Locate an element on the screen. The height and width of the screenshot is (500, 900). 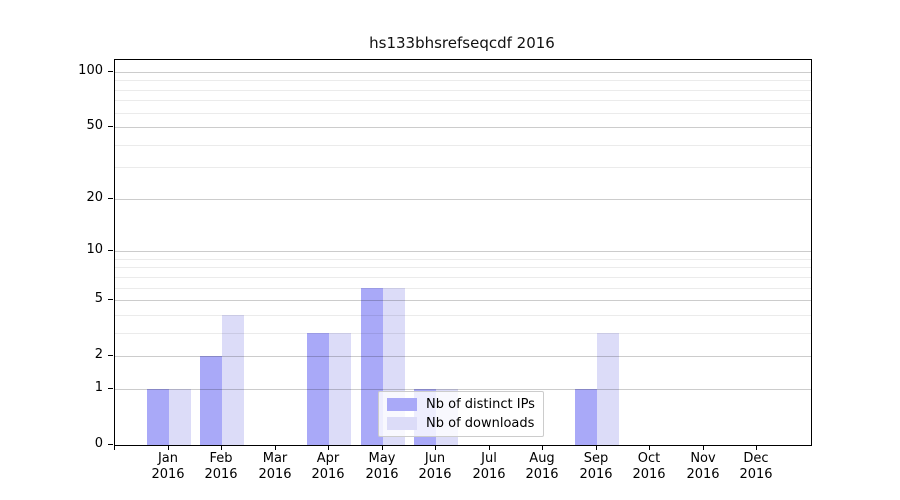
legend-label-downloads: Nb of downloads is located at coordinates (480, 423).